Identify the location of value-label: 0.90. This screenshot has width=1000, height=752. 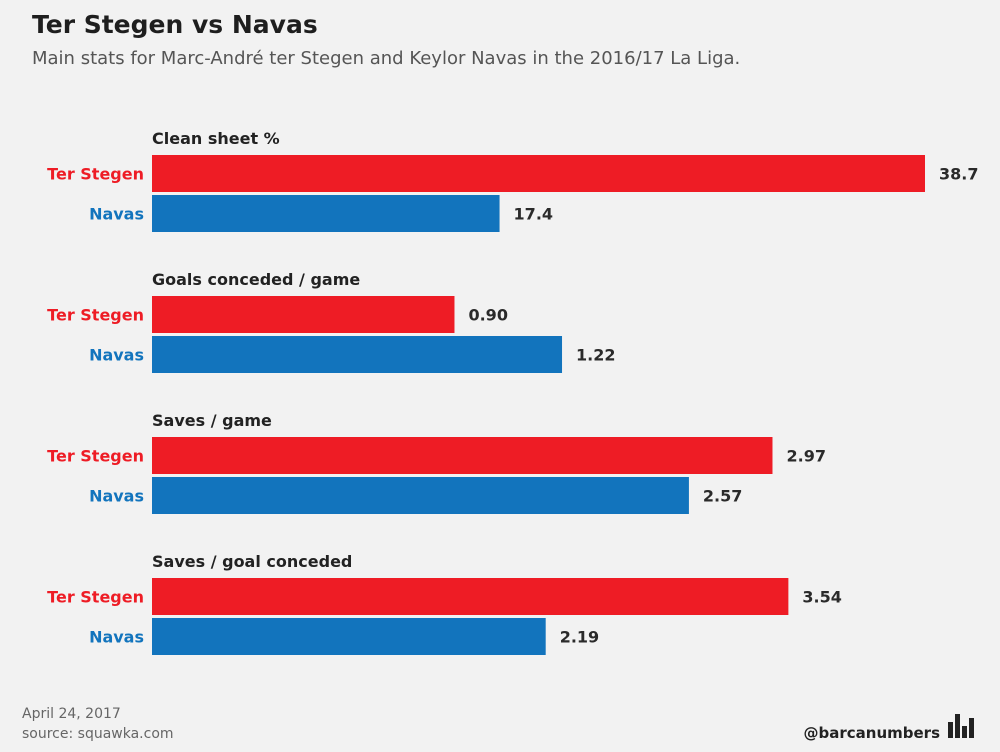
(487, 315).